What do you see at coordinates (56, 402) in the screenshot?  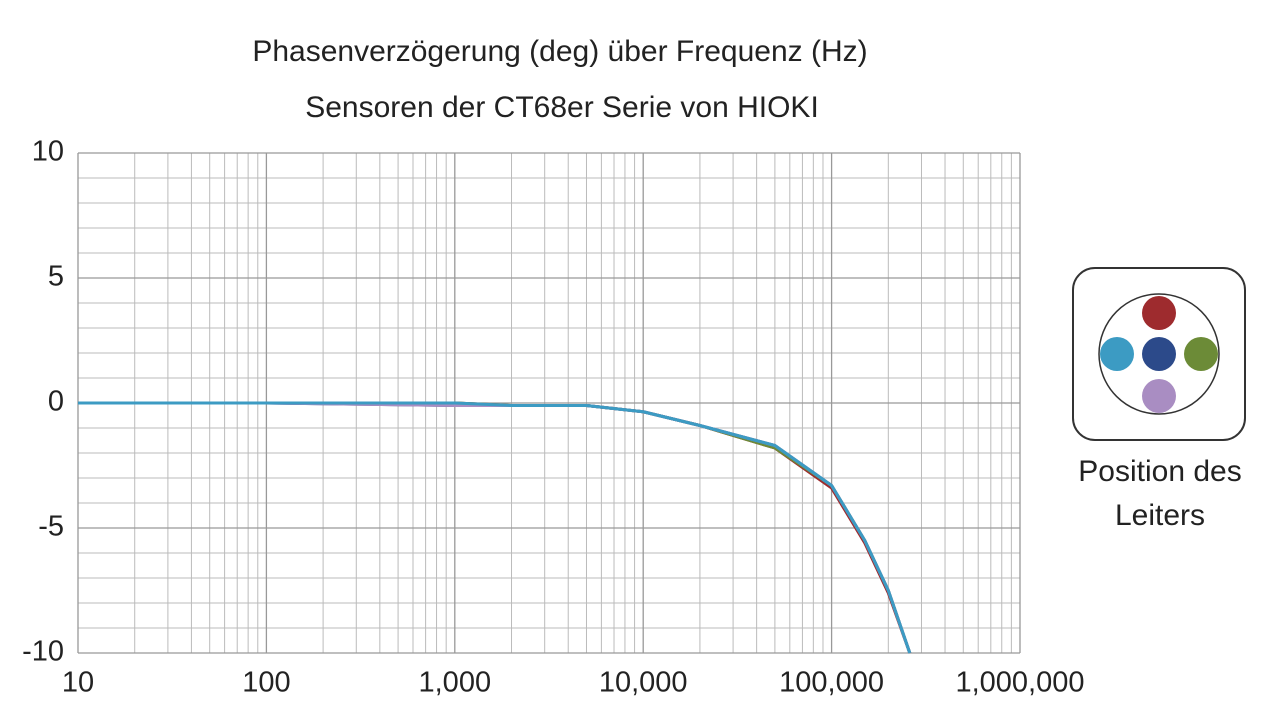 I see `y-tick-label: 0` at bounding box center [56, 402].